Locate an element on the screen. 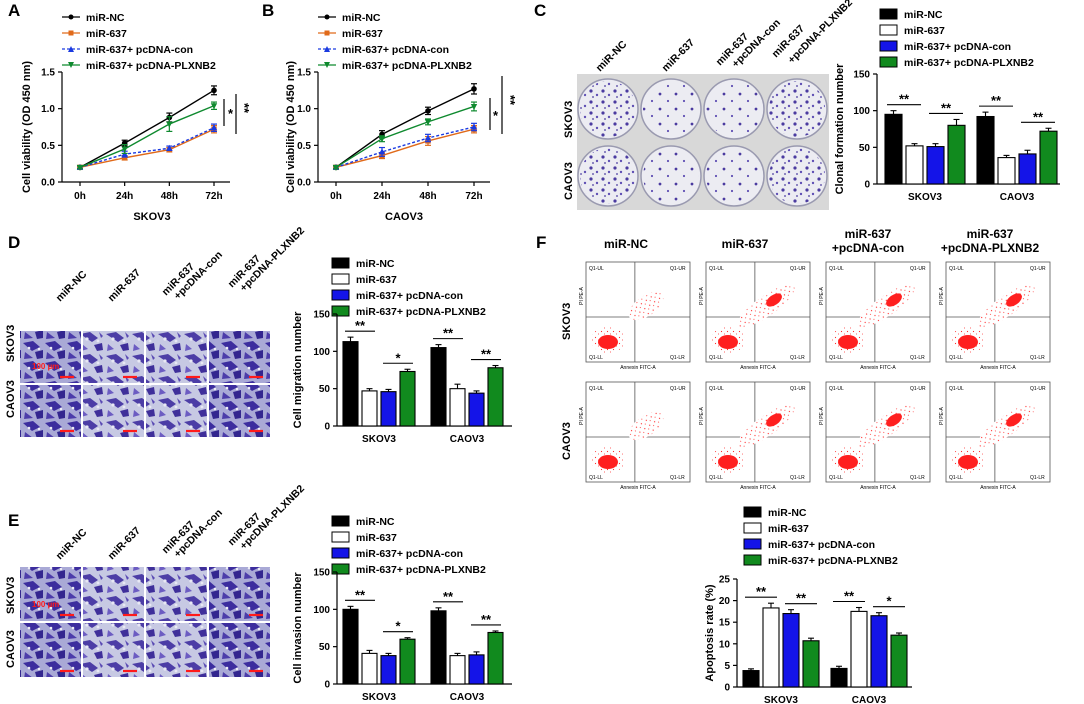 Image resolution: width=1084 pixels, height=704 pixels. legend-label-mir-637: miR-637 is located at coordinates (924, 31).